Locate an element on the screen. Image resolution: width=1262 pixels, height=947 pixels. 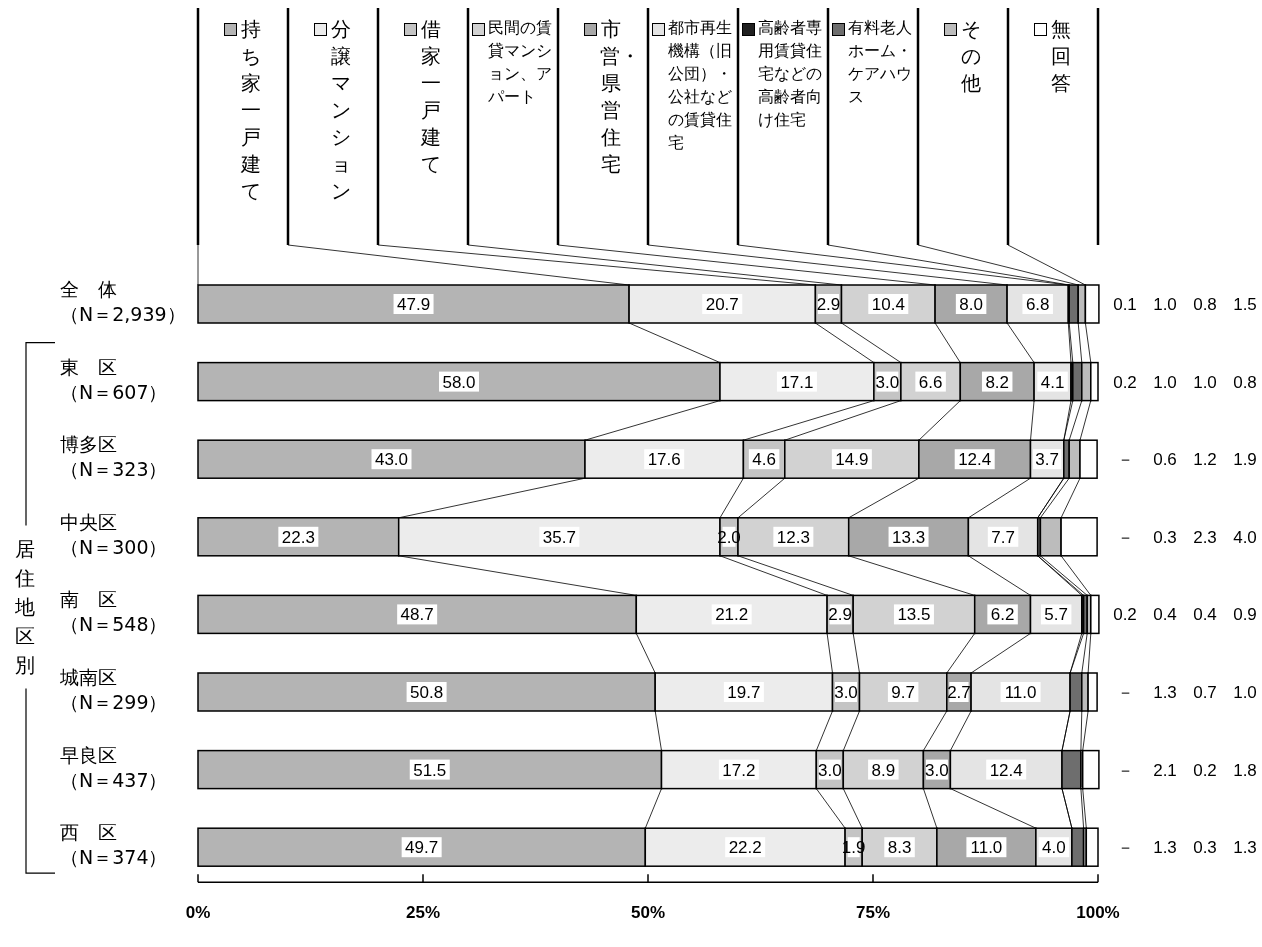
y-tick-label: 全 体（N＝2,939） is located at coordinates (123, 302).